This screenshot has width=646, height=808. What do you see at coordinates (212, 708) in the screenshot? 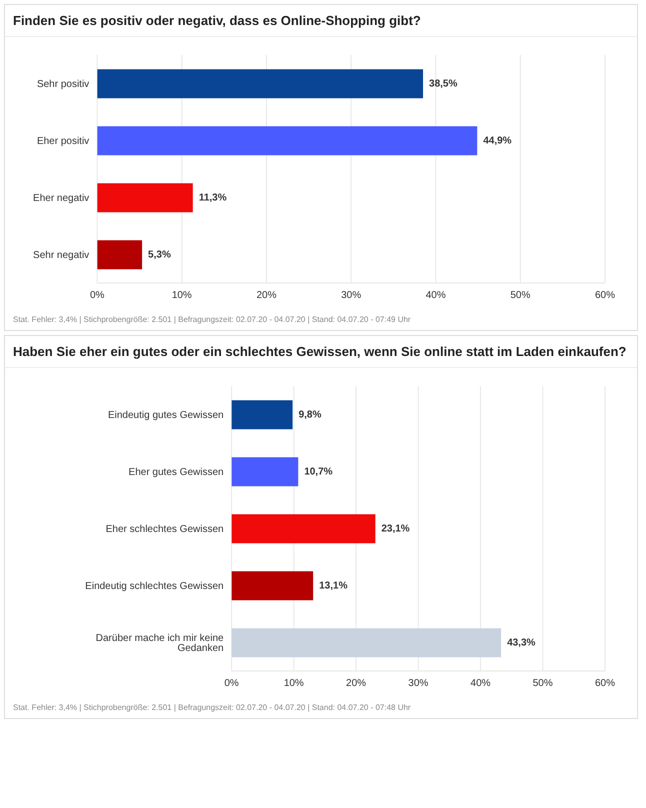
I see `text: Stat. Fehler: 3,4% | Stichprobengröße: 2.501 | Befragungszeit: 02.07.20 - 04.07.20 | Stand: 04.07.20 - 07:48 Uhr` at bounding box center [212, 708].